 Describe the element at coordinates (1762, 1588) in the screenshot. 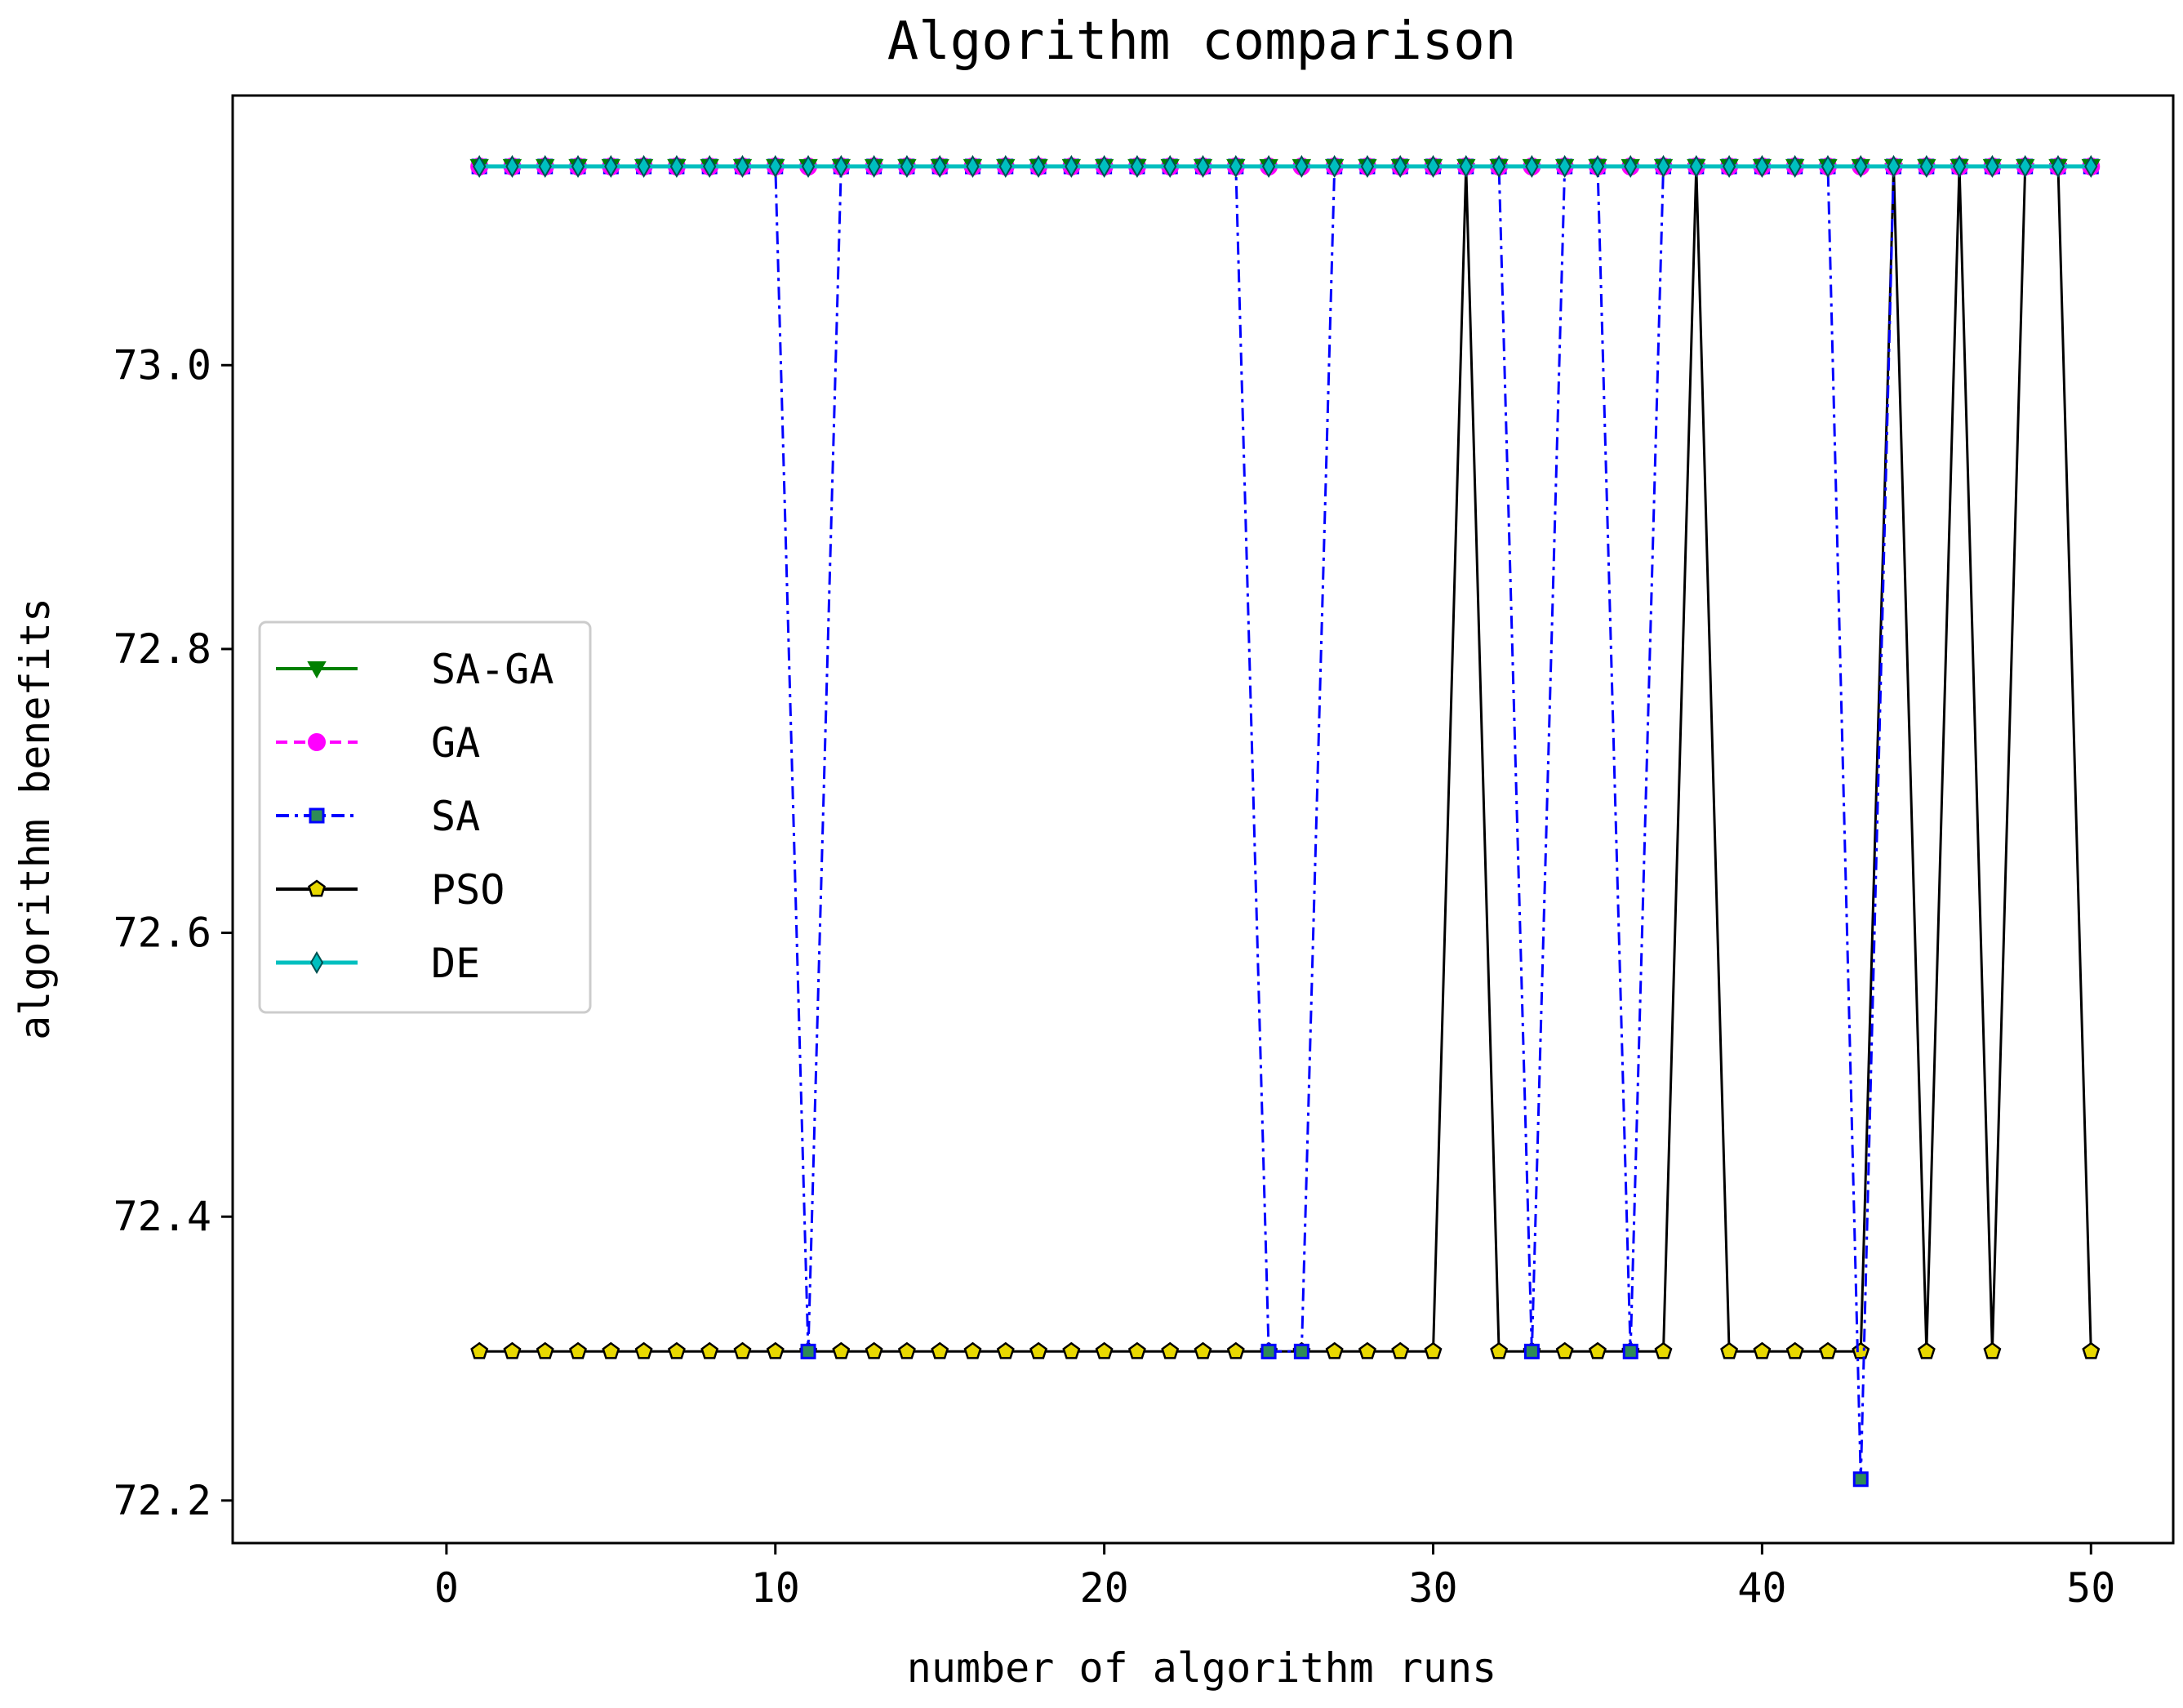

I see `x-tick-label: 40` at that location.